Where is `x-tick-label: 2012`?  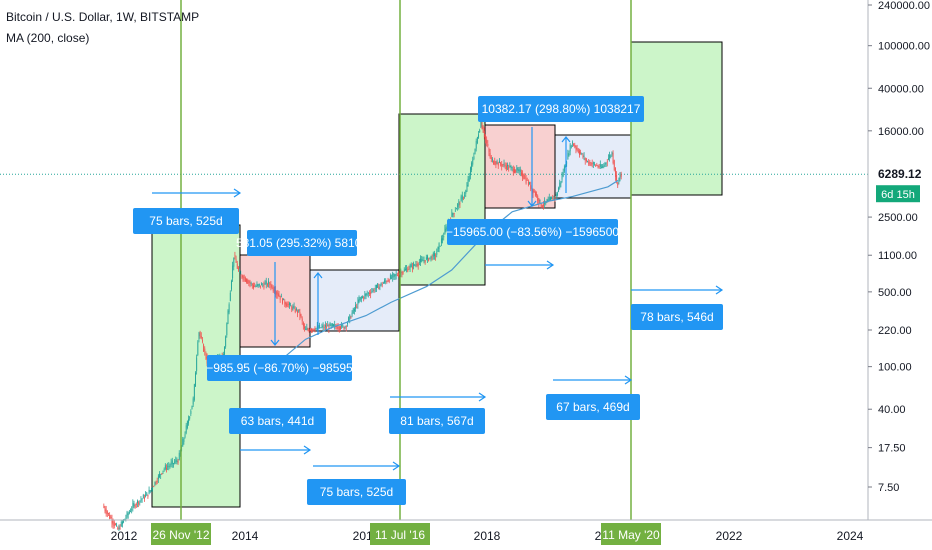
x-tick-label: 2012 is located at coordinates (124, 536).